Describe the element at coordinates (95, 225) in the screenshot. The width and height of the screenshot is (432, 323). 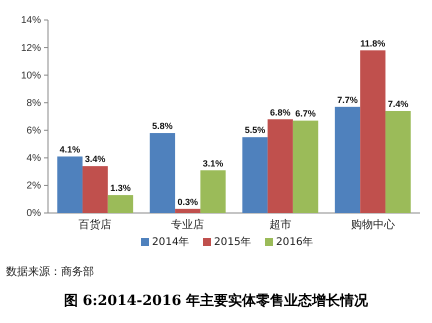
I see `x-tick-label: 百货店` at that location.